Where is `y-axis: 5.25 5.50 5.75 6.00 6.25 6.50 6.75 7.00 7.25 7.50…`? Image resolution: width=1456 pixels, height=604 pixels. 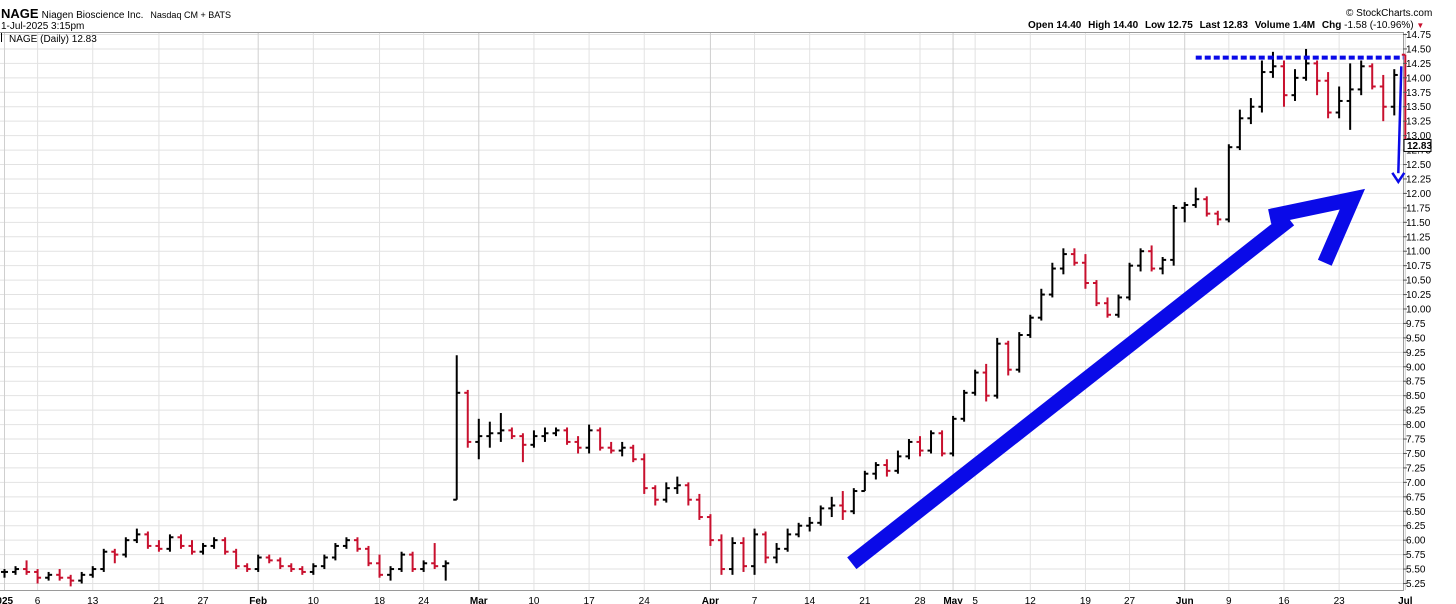 y-axis: 5.25 5.50 5.75 6.00 6.25 6.50 6.75 7.00 7.25 7.50… is located at coordinates (1417, 310).